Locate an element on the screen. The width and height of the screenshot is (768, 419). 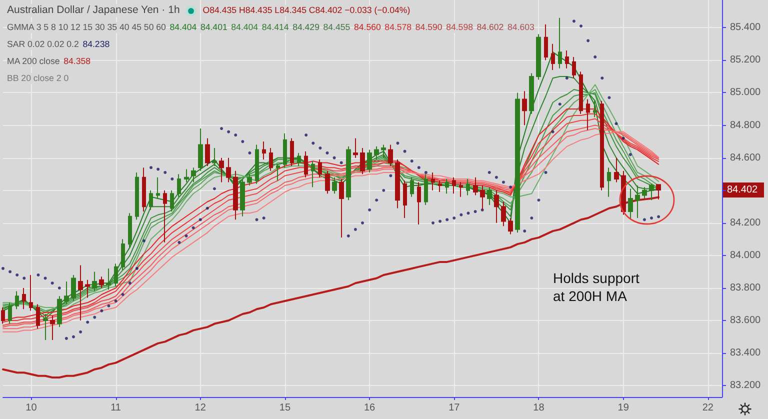
y-tick-label: 83.800 is located at coordinates (746, 288).